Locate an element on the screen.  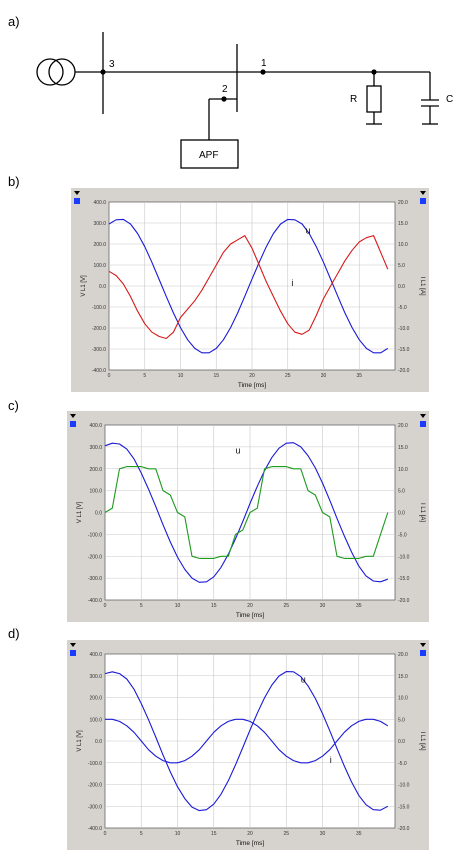
source-circle-right is located at coordinates (62, 72).